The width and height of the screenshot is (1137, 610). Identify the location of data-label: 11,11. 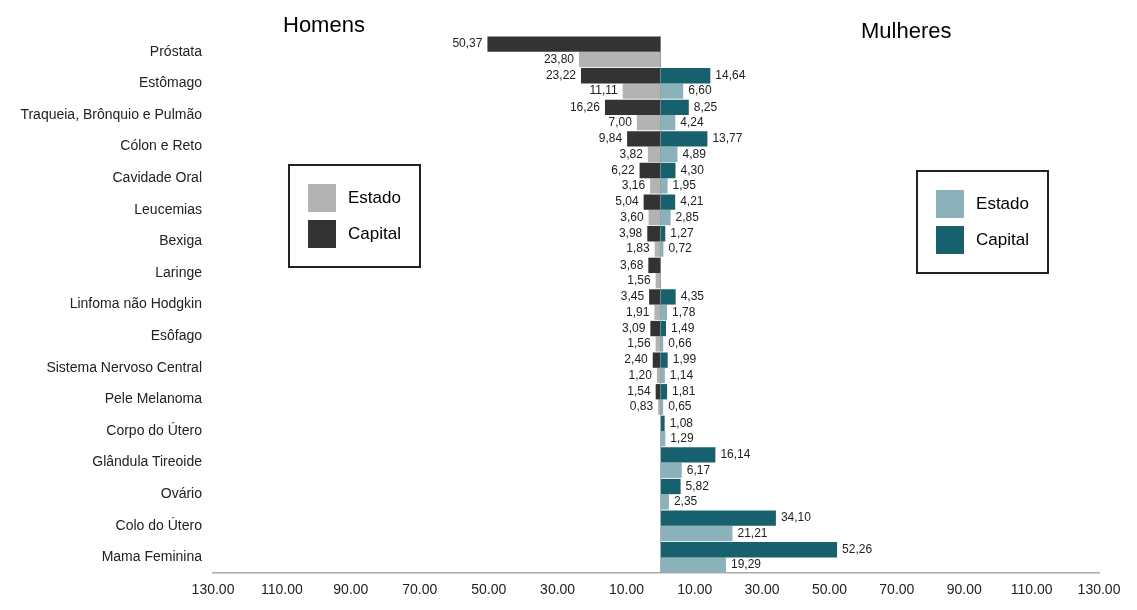
(604, 90).